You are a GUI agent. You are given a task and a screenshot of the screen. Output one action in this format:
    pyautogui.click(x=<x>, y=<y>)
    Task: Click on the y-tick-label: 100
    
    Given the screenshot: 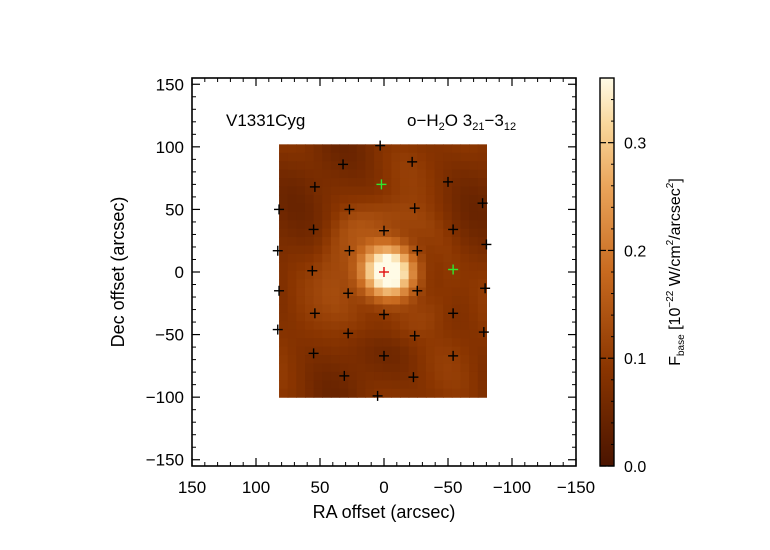 What is the action you would take?
    pyautogui.click(x=170, y=147)
    